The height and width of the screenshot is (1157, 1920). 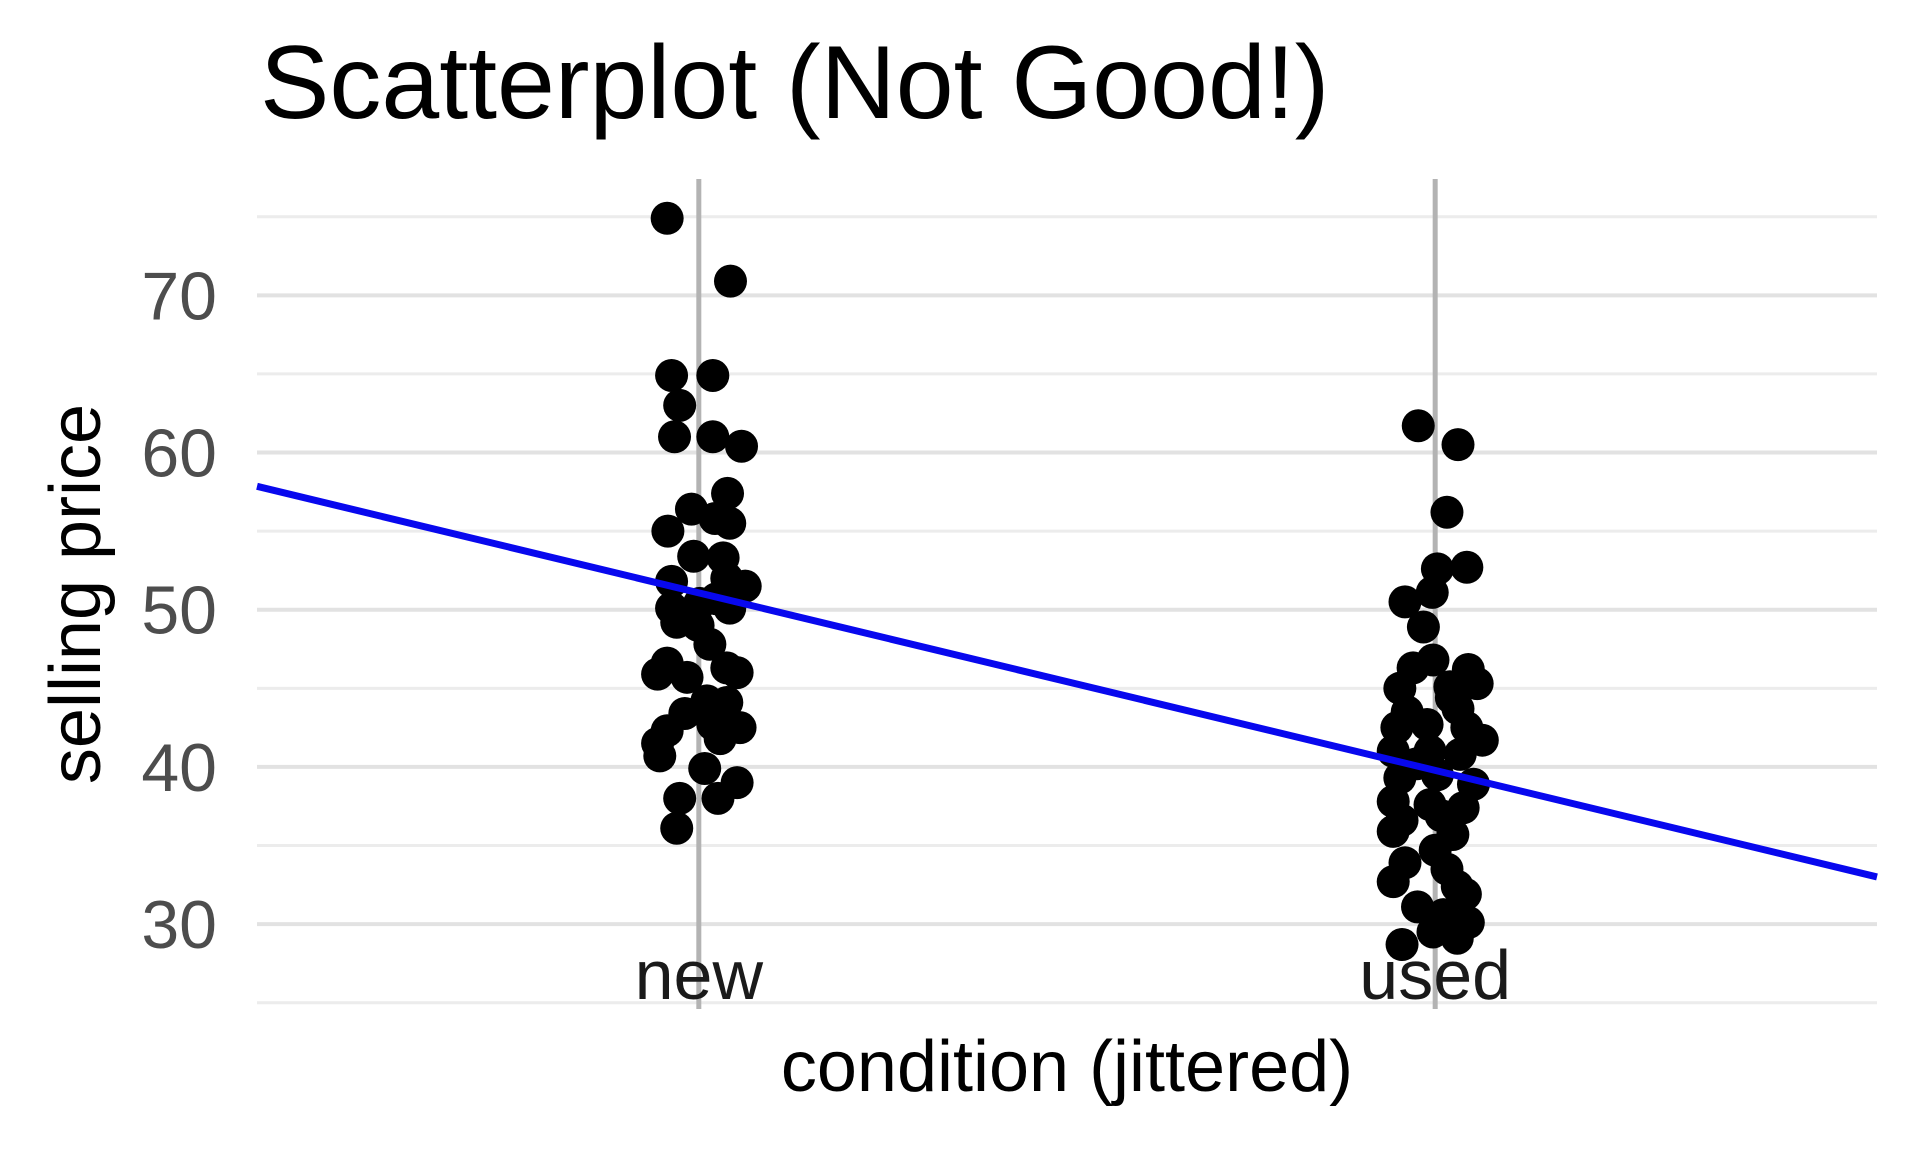 I want to click on y-tick-label-50: 50, so click(x=179, y=611).